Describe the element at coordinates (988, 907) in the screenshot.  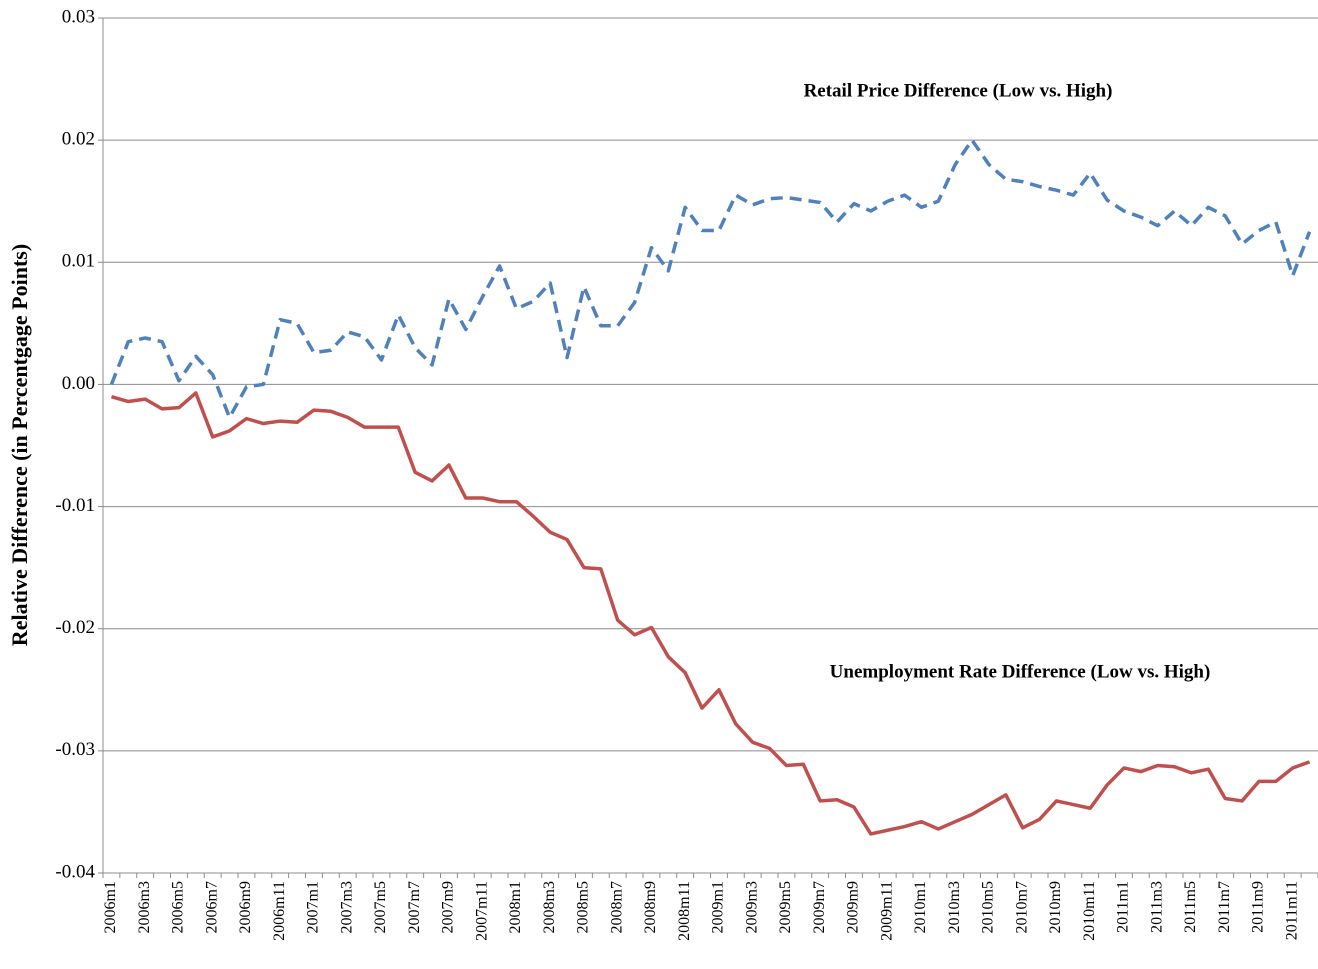
I see `x-tick-label: 2010m5` at that location.